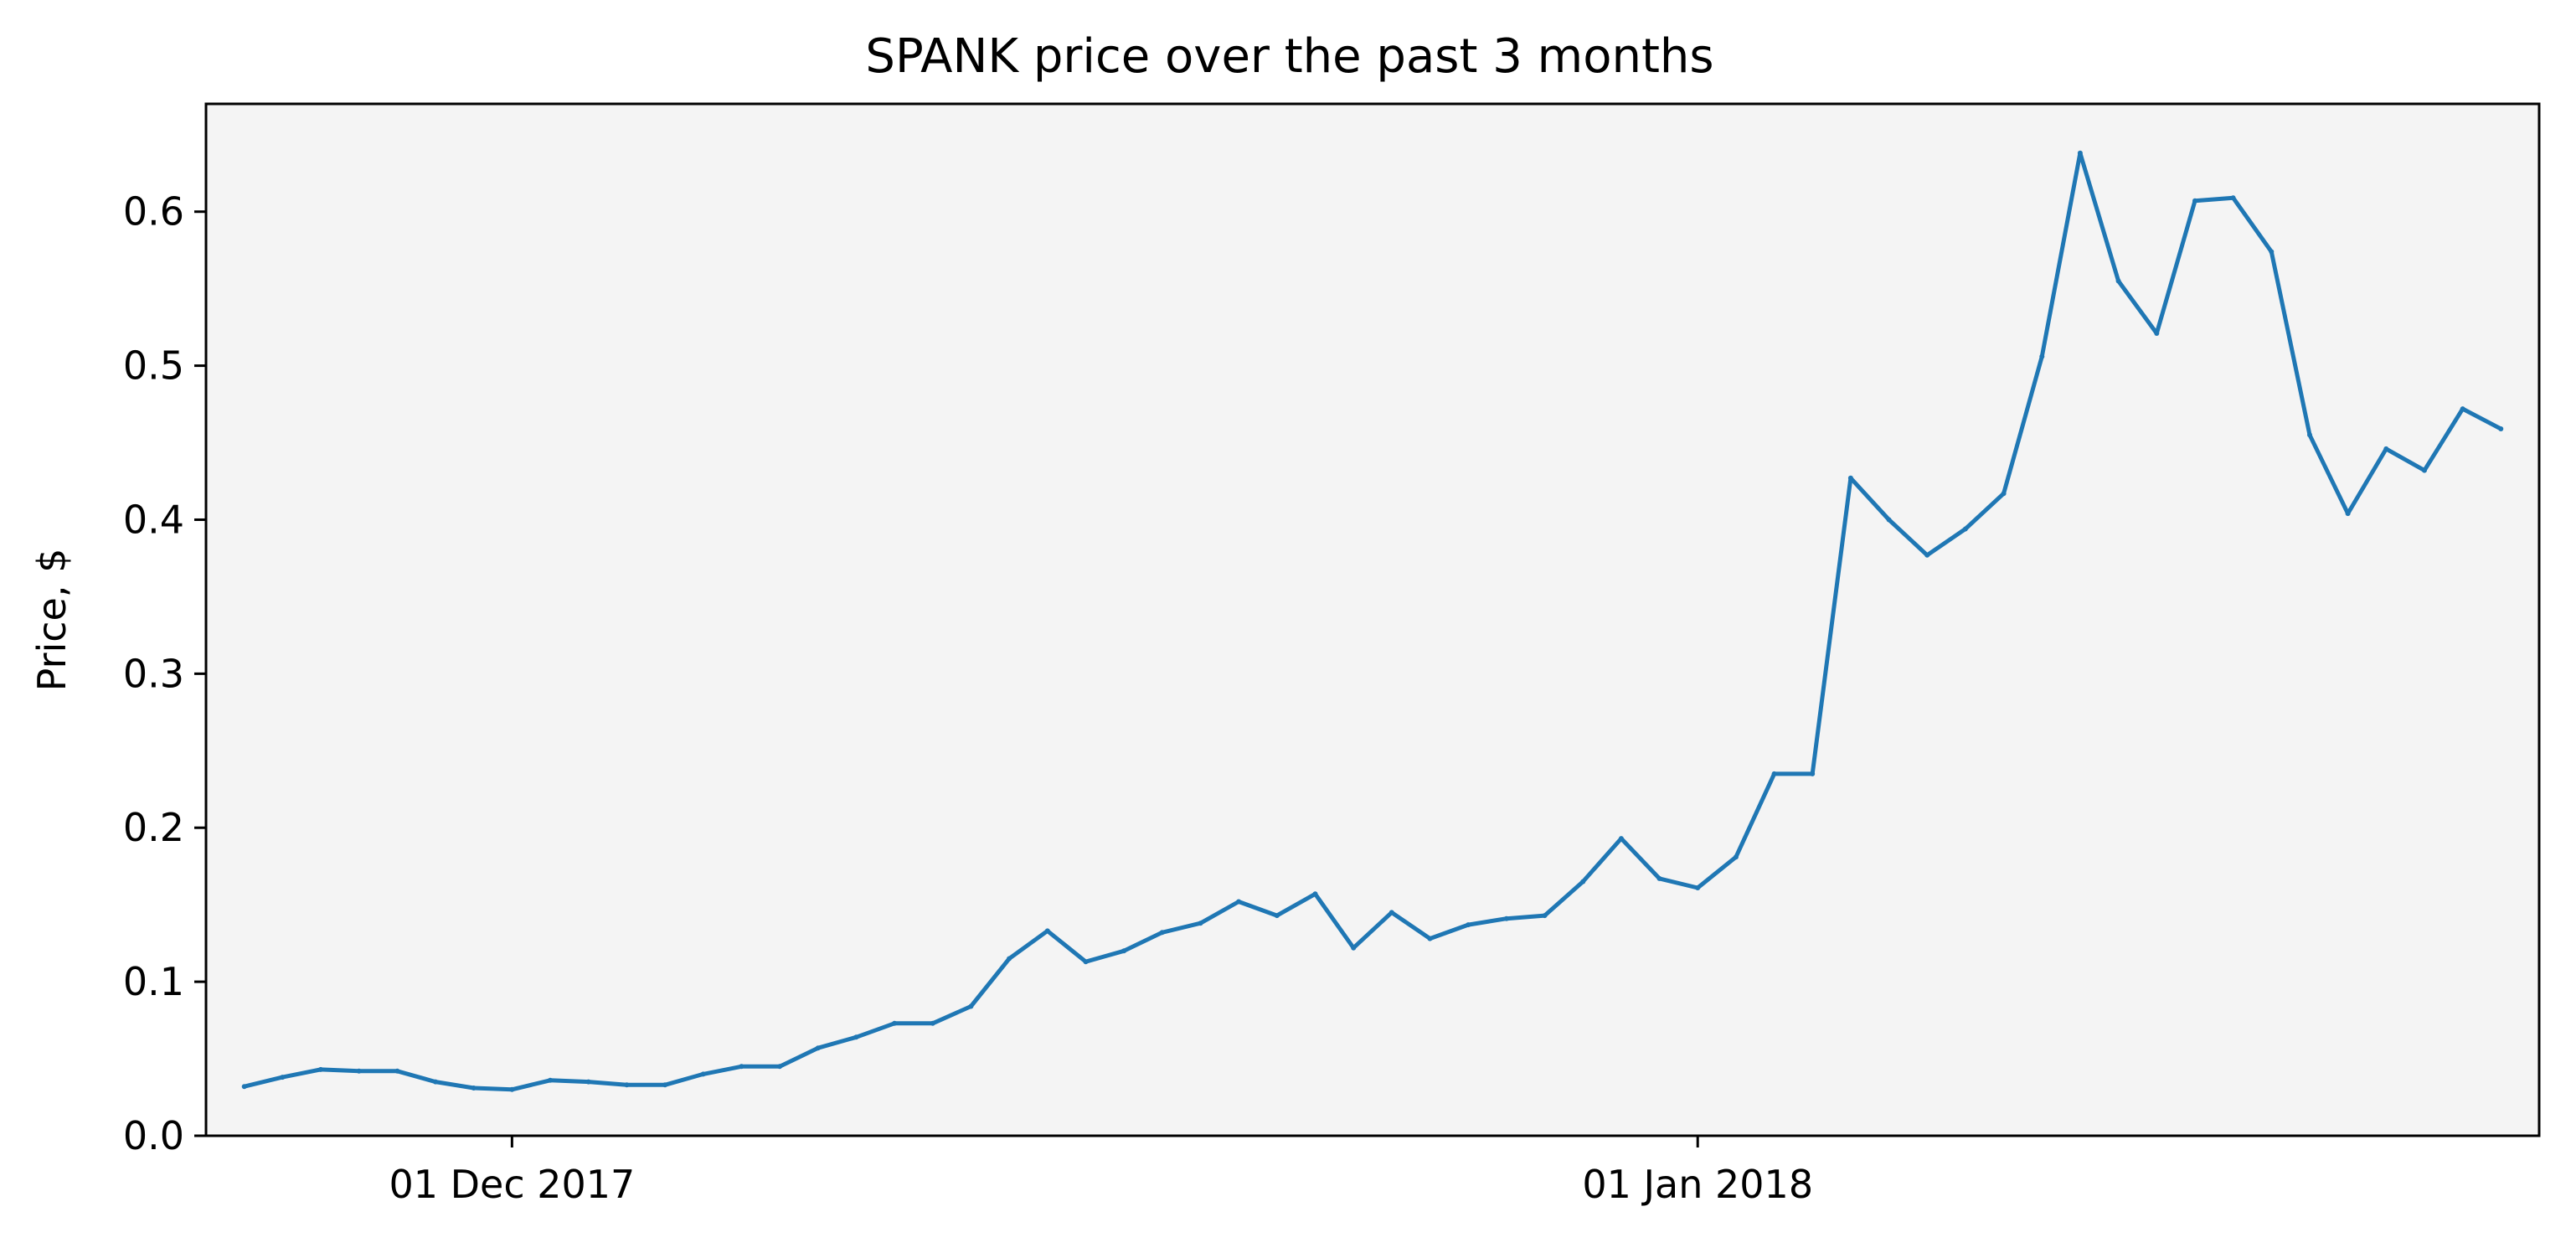 The image size is (2576, 1248). Describe the element at coordinates (1697, 1184) in the screenshot. I see `x-tick-label: 01 Jan 2018` at that location.